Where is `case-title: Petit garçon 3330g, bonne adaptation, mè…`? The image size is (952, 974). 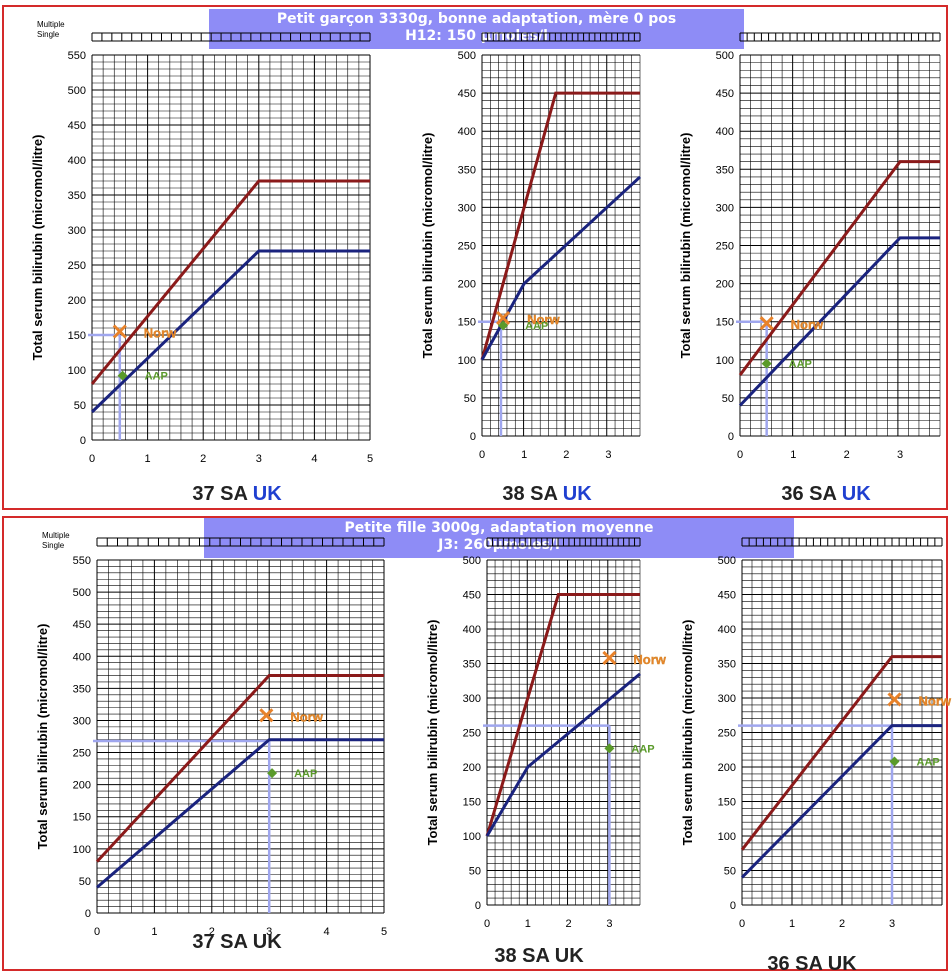 case-title: Petit garçon 3330g, bonne adaptation, mè… is located at coordinates (476, 19).